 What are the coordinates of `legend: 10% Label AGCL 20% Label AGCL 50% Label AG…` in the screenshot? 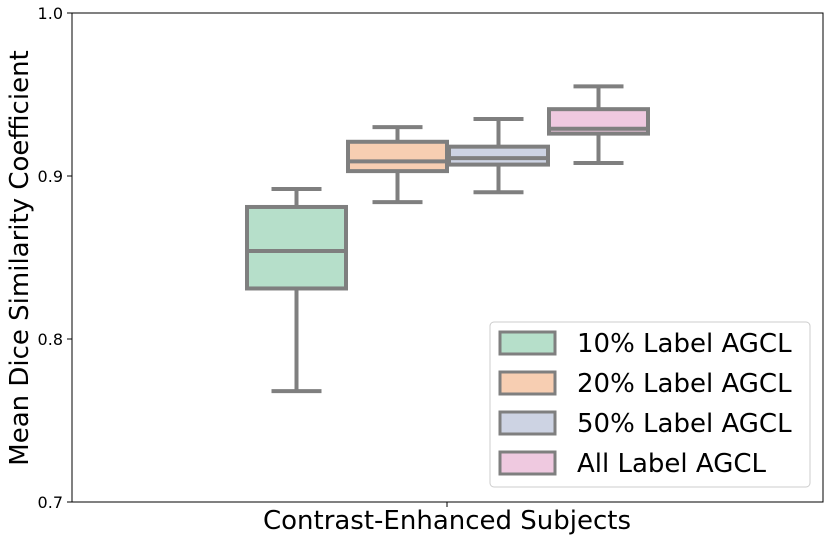 It's located at (650, 404).